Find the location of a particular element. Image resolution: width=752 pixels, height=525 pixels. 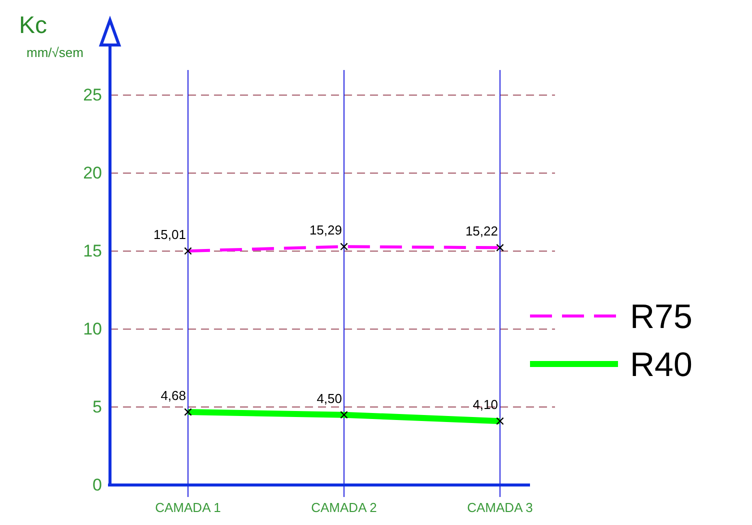

x-tick-label: CAMADA 3 is located at coordinates (500, 508).